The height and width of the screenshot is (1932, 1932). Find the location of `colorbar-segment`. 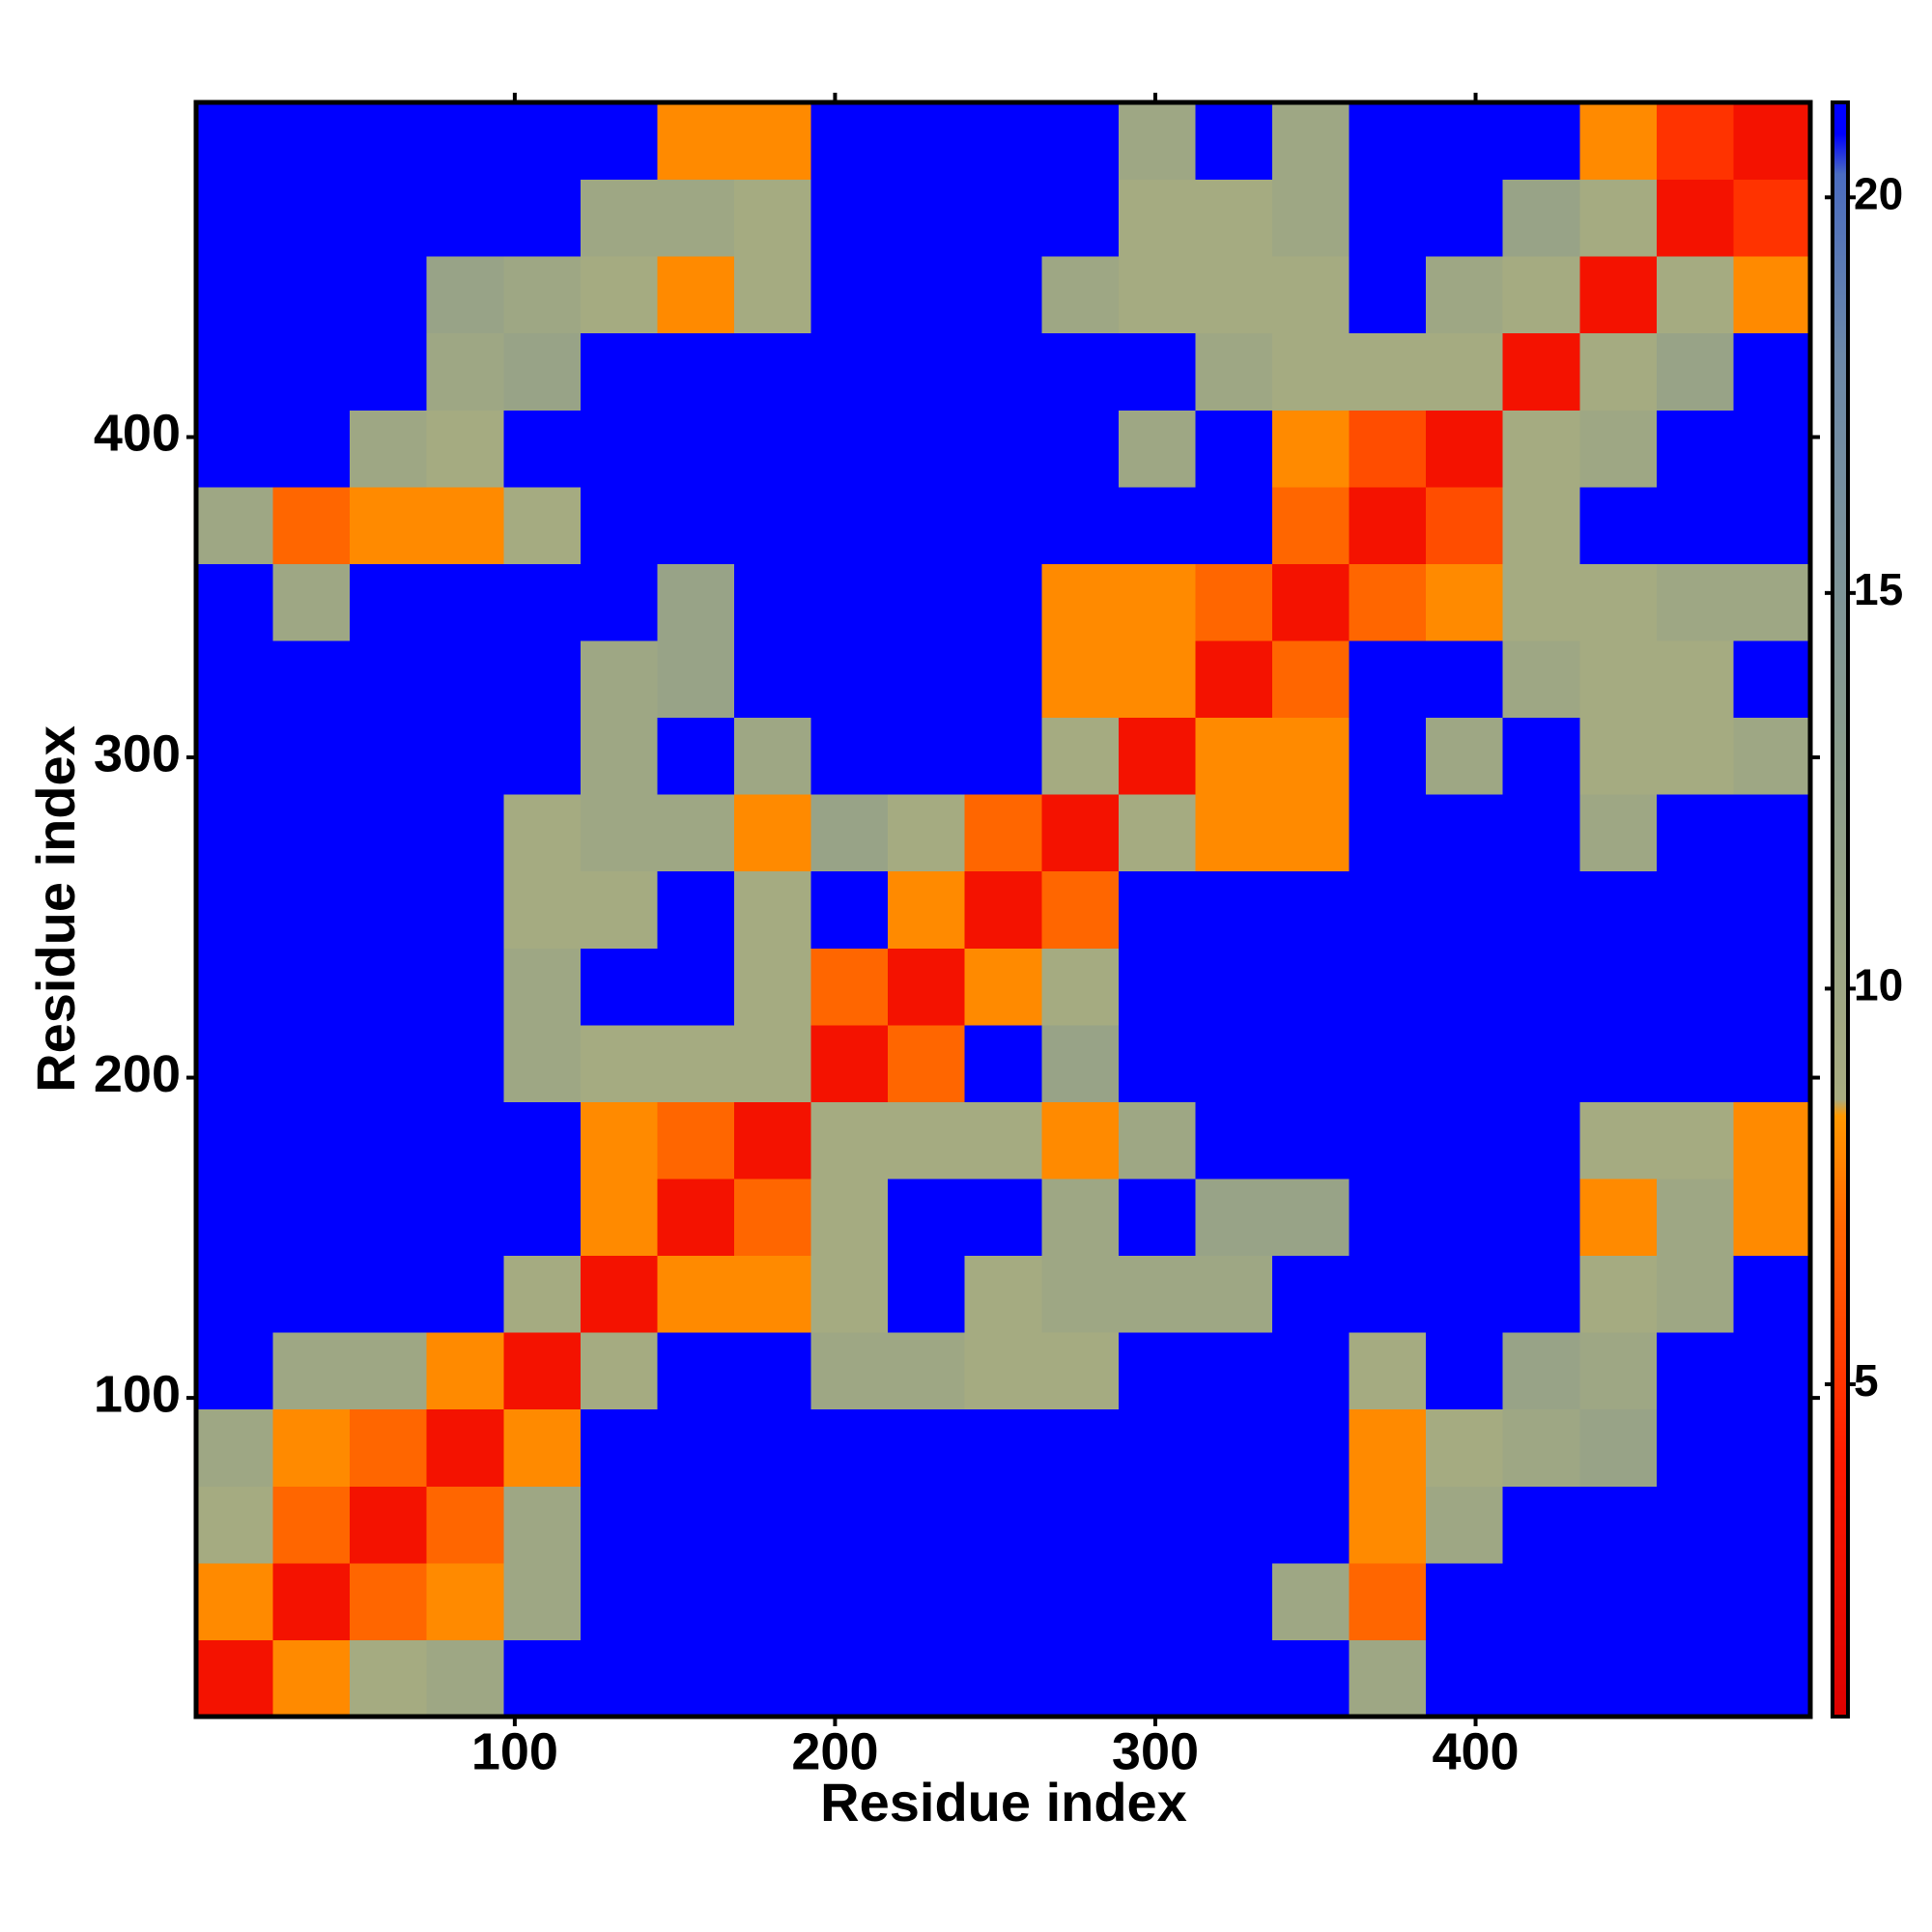

colorbar-segment is located at coordinates (1840, 154).